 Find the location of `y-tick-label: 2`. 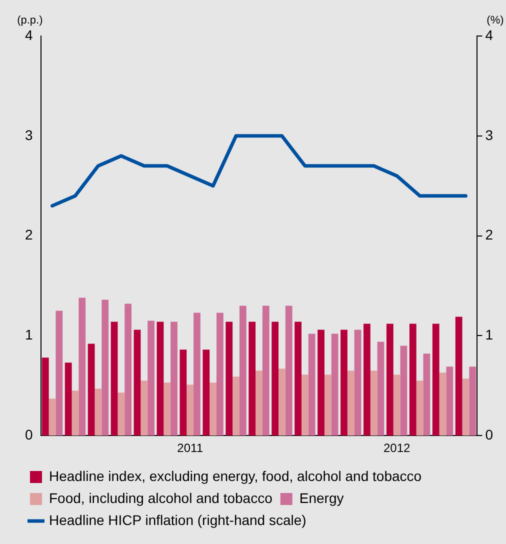

y-tick-label: 2 is located at coordinates (28, 234).